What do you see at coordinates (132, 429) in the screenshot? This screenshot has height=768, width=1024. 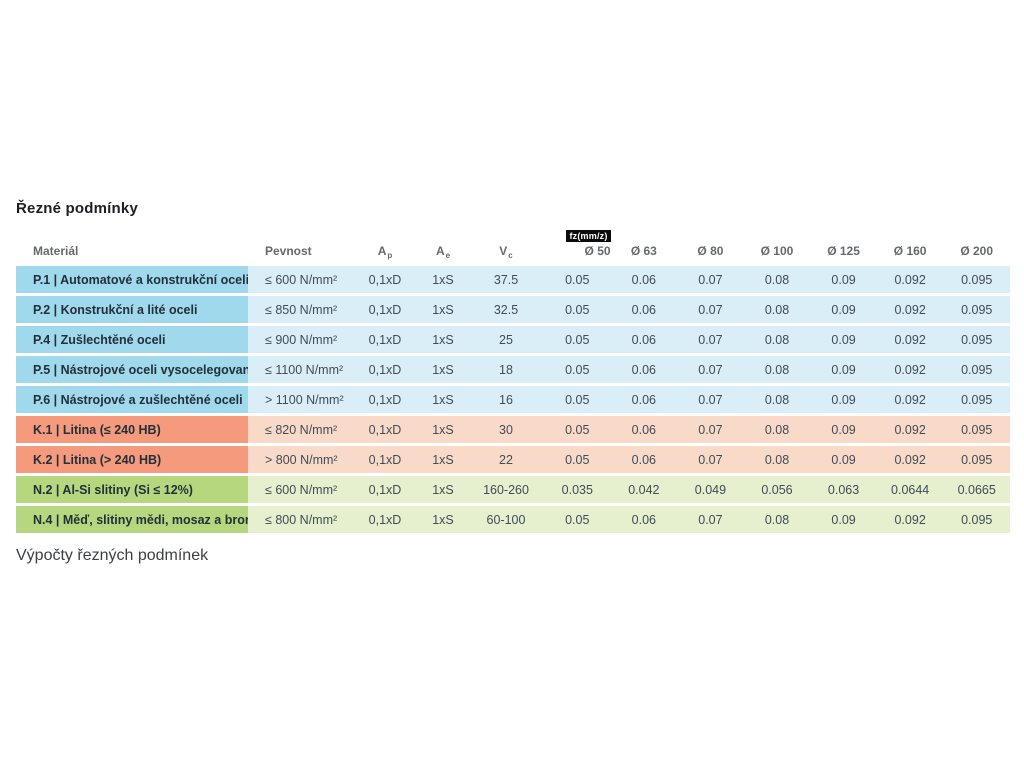 I see `material-cell: K.1 | Litina (≤ 240 HB)` at bounding box center [132, 429].